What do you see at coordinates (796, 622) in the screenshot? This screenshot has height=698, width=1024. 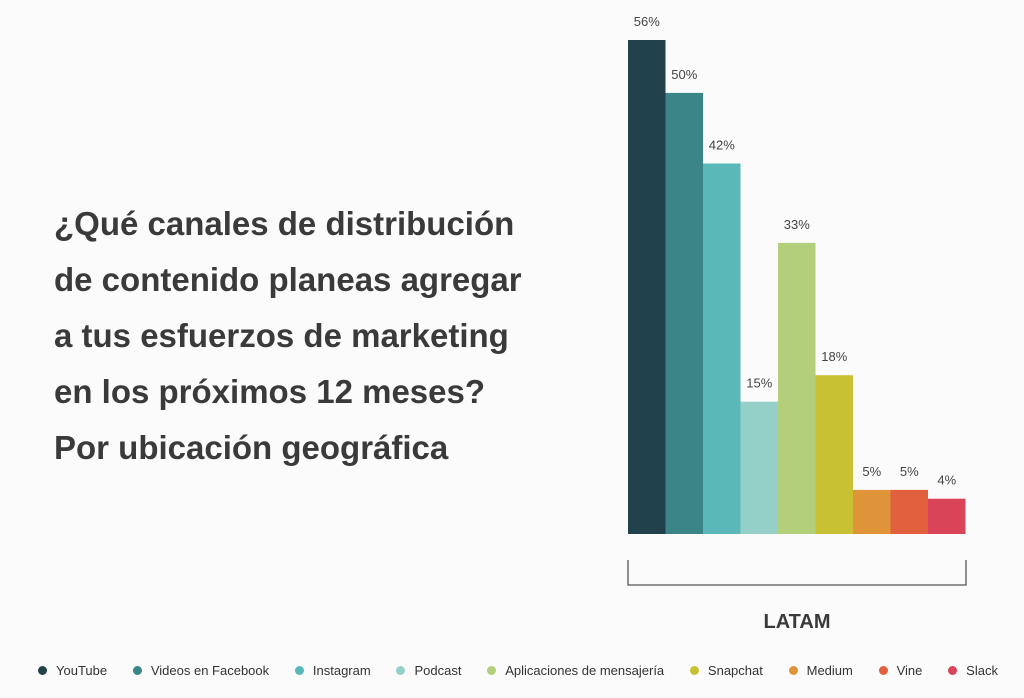 I see `group-label: LATAM` at bounding box center [796, 622].